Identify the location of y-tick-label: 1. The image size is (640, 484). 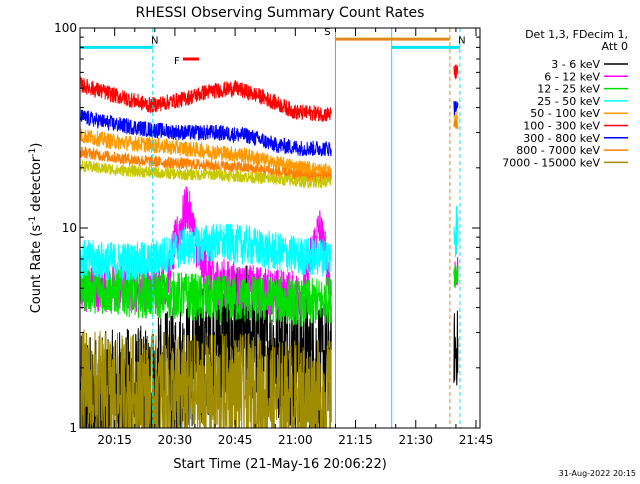
(73, 428).